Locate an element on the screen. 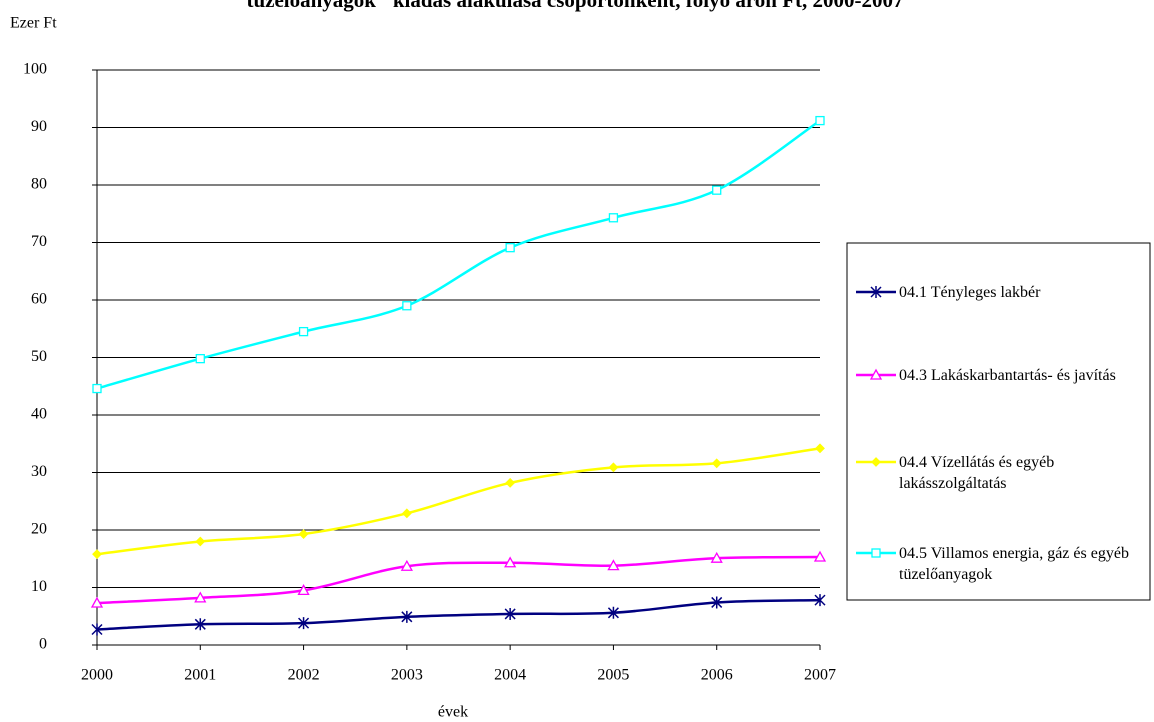 The height and width of the screenshot is (722, 1154). y-tick-label: 30 is located at coordinates (39, 471).